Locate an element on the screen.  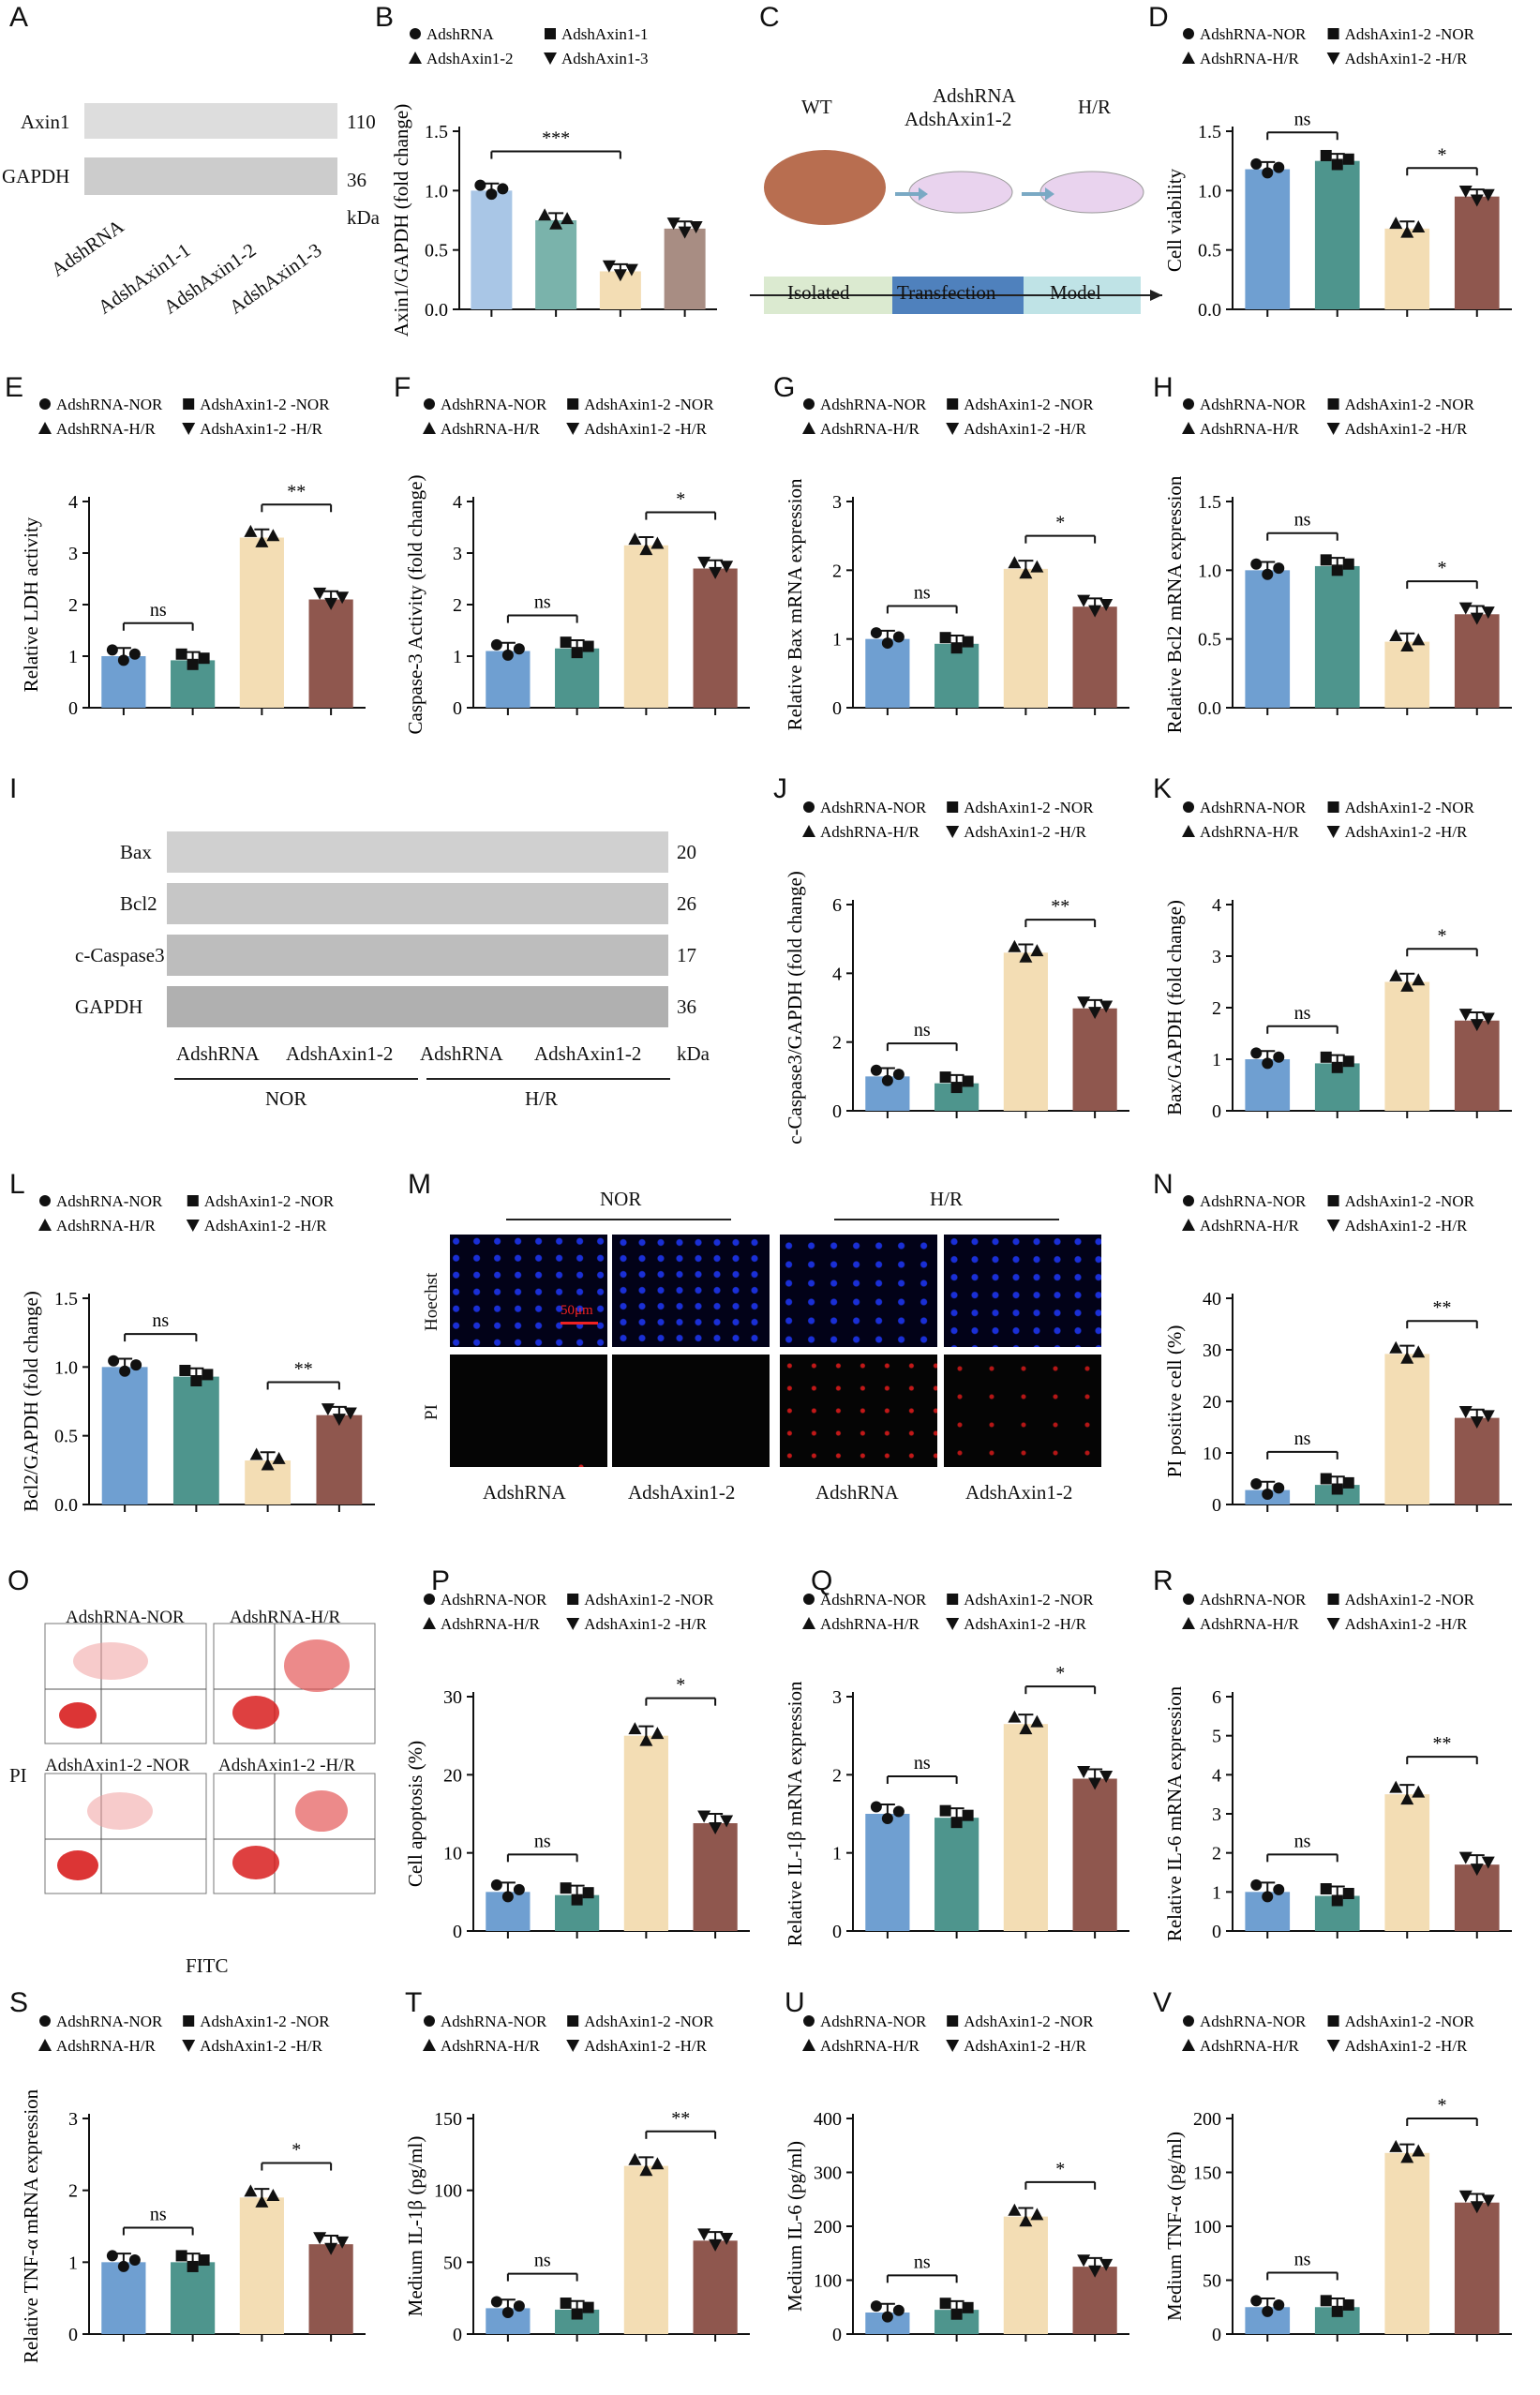
panel-letter: Q is located at coordinates (822, 1580).